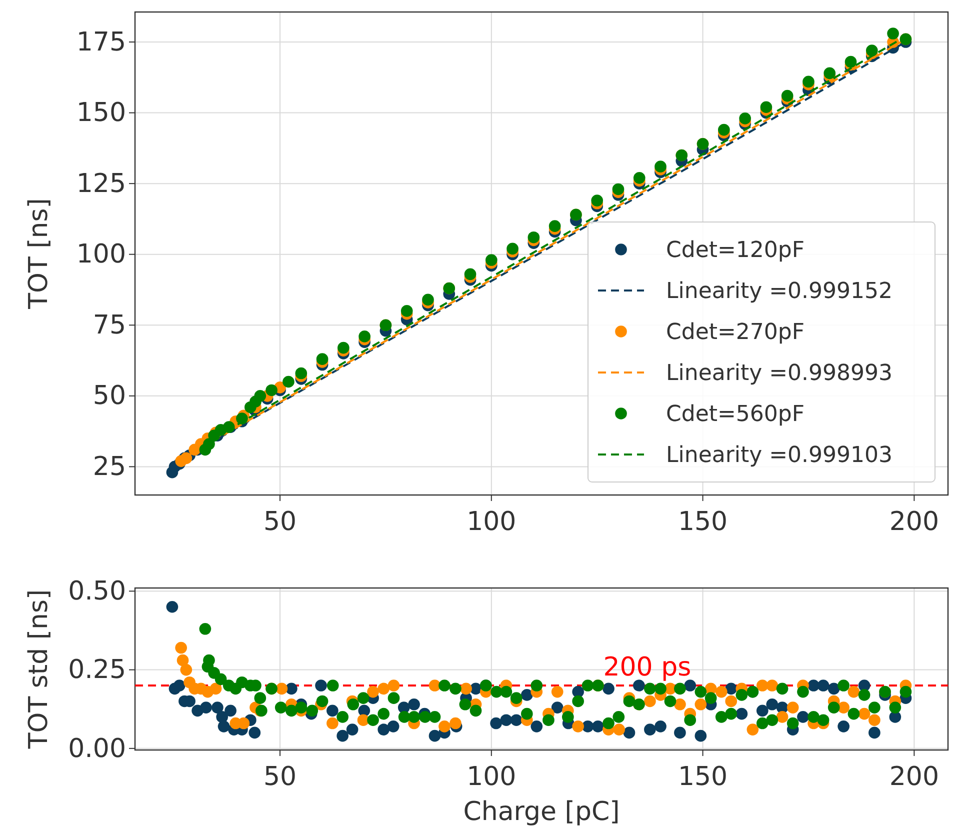  What do you see at coordinates (779, 373) in the screenshot?
I see `legend-label: Linearity =0.998993` at bounding box center [779, 373].